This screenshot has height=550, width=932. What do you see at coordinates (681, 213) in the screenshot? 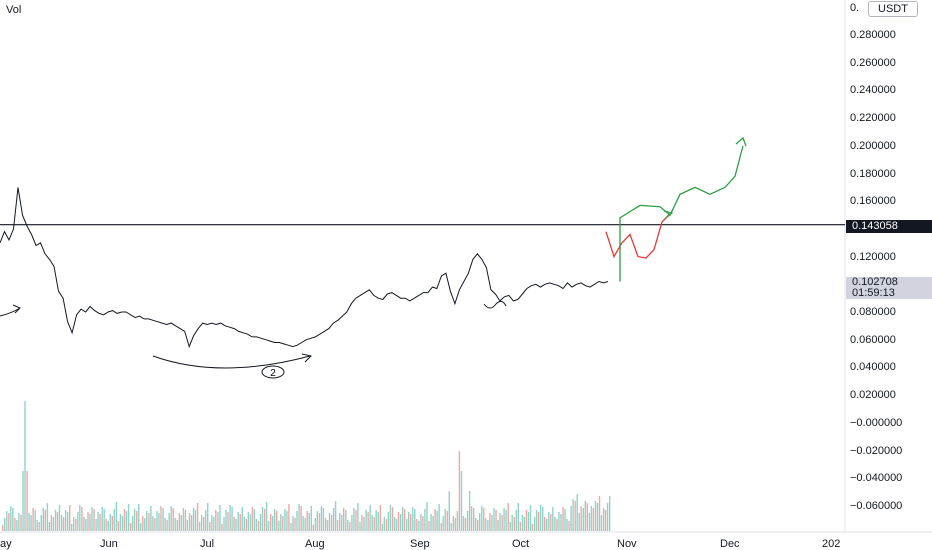
I see `scenario-green-line` at bounding box center [681, 213].